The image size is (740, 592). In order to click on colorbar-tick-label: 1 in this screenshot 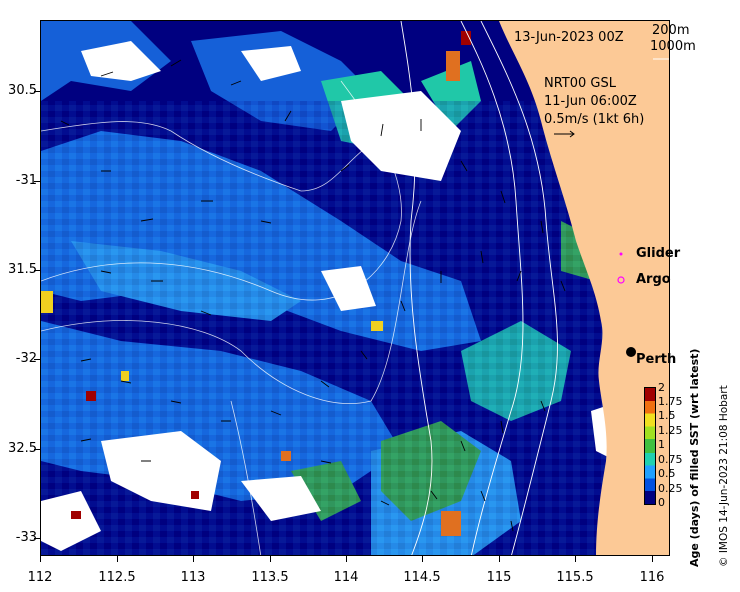, I will do `click(661, 444)`.